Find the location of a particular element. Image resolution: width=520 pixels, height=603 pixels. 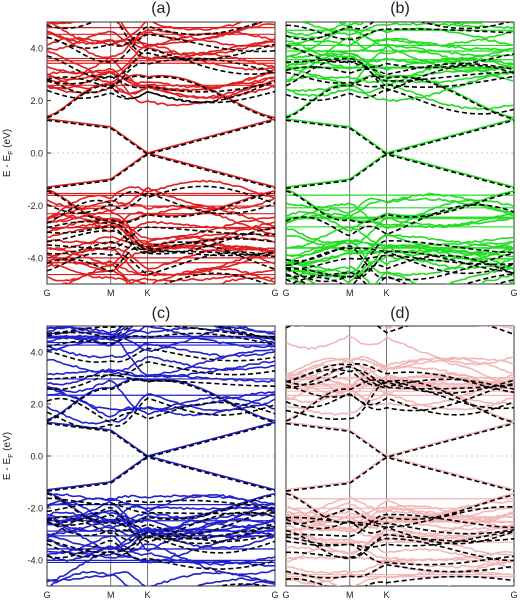

panel-title: (b) is located at coordinates (400, 8).